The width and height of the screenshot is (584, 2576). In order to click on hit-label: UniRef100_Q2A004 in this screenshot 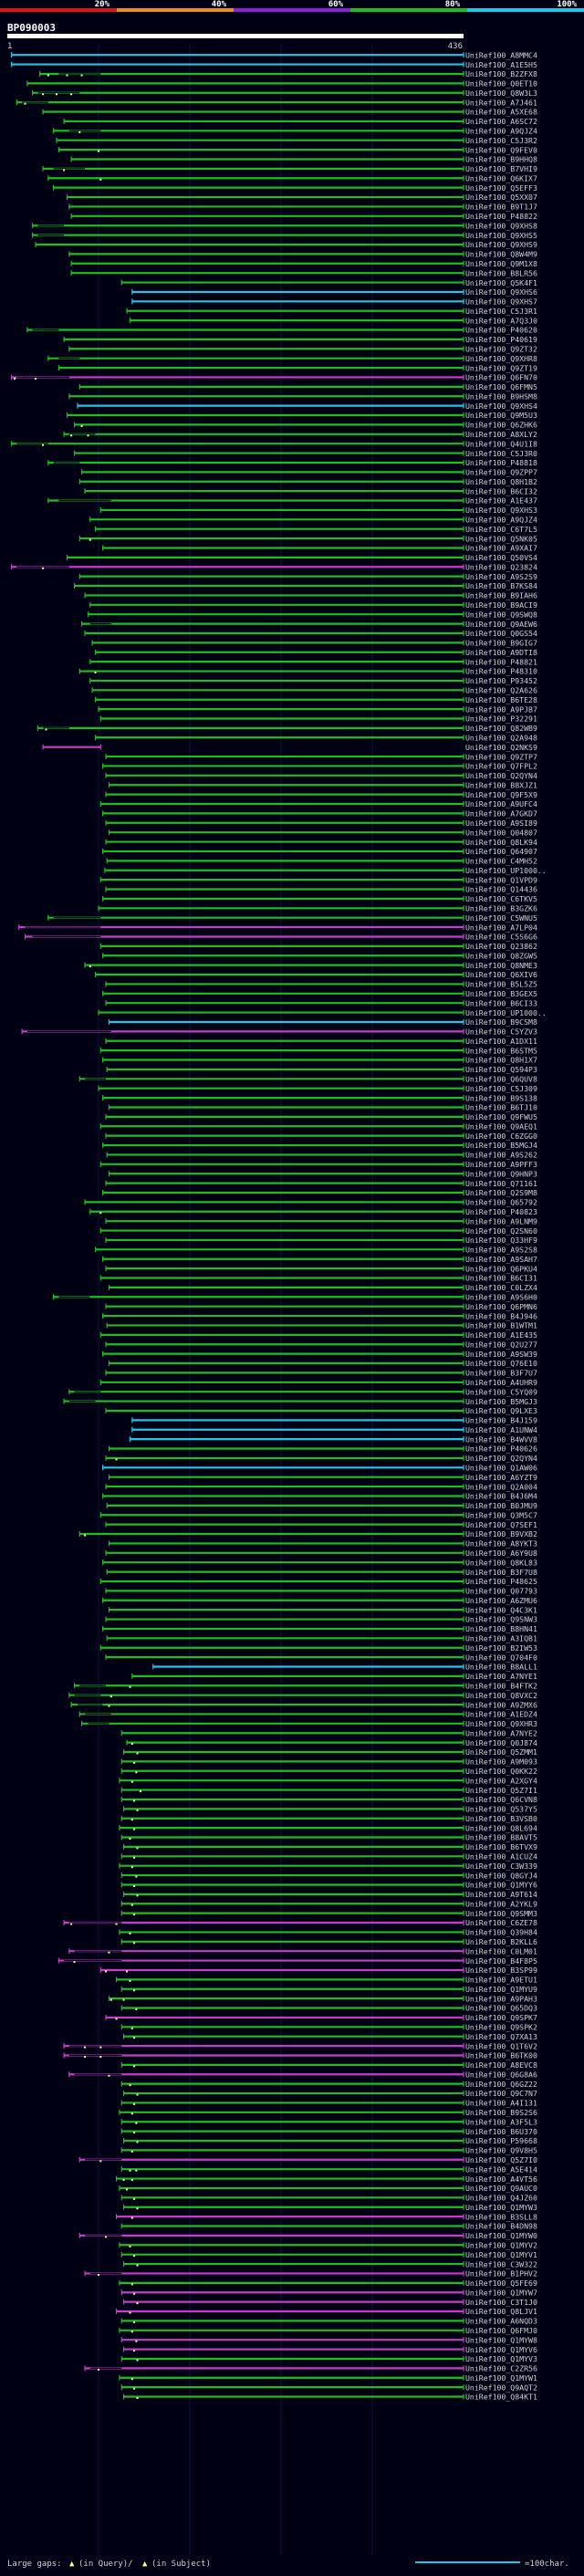, I will do `click(501, 1486)`.